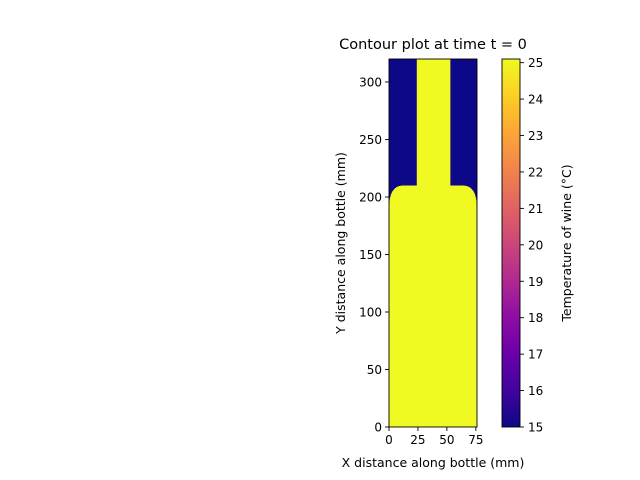 The height and width of the screenshot is (480, 640). What do you see at coordinates (370, 313) in the screenshot?
I see `y-tick-label: 100` at bounding box center [370, 313].